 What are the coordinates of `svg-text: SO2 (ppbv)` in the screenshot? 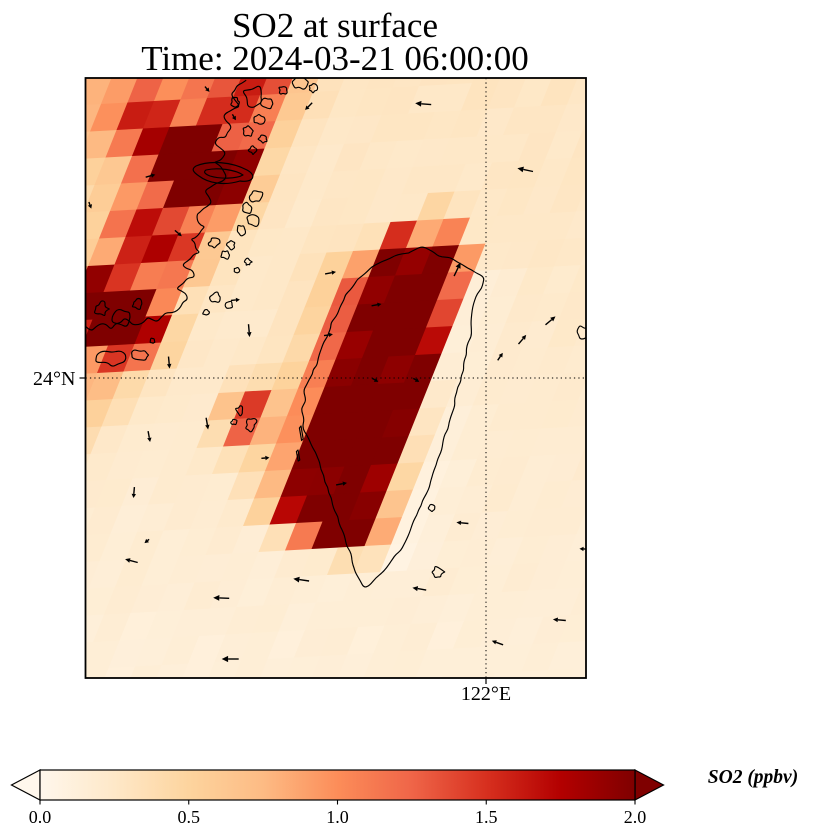 It's located at (753, 777).